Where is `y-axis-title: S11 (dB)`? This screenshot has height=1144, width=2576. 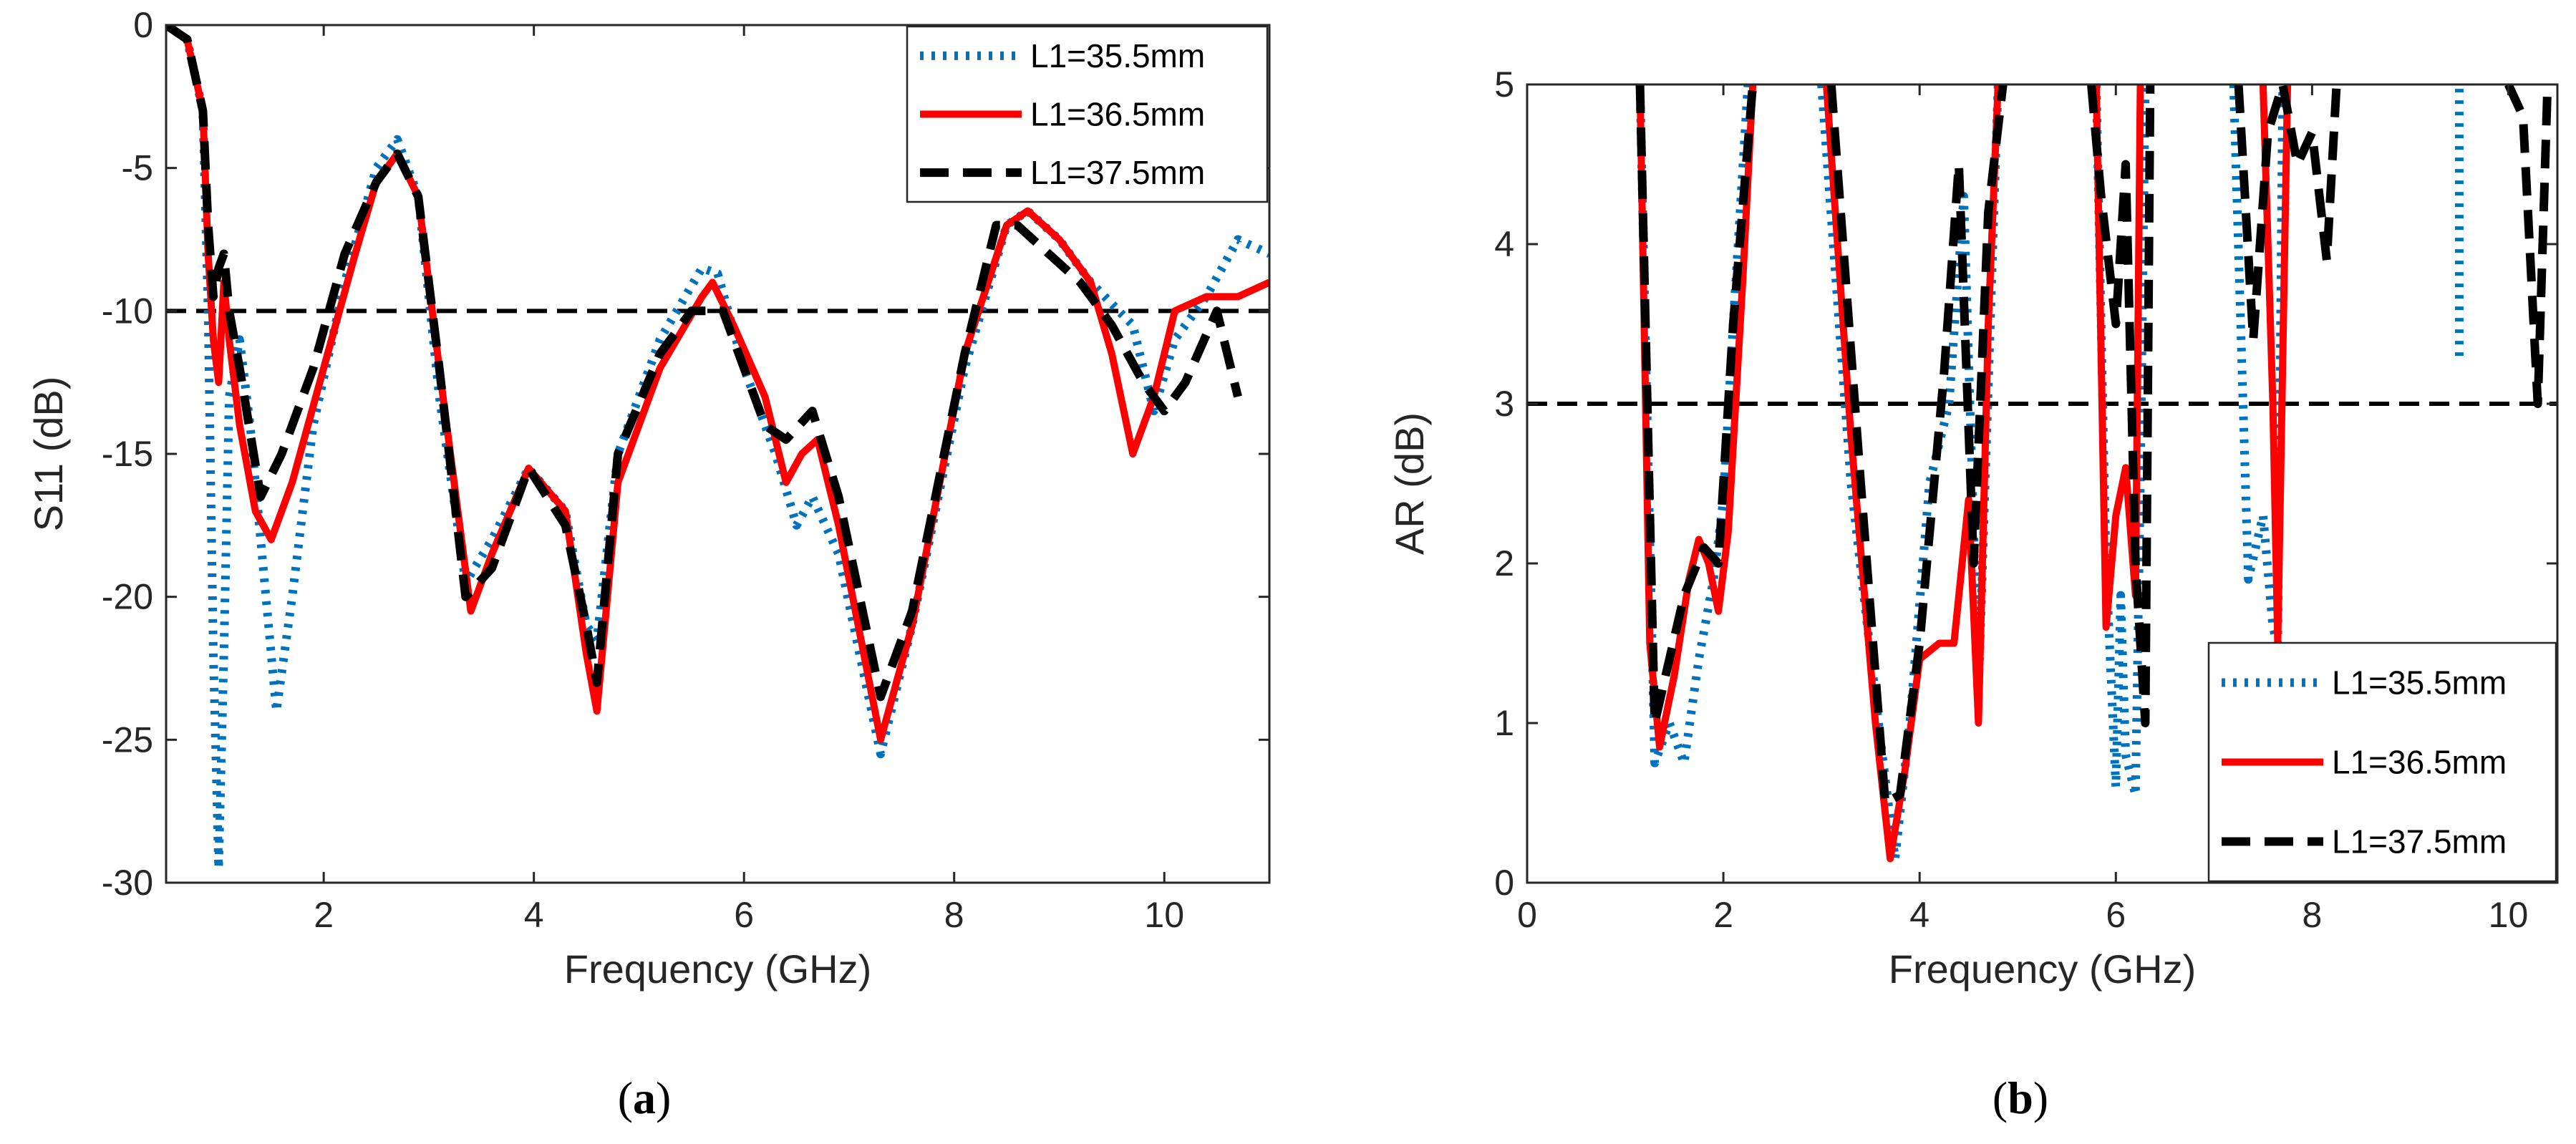 y-axis-title: S11 (dB) is located at coordinates (49, 455).